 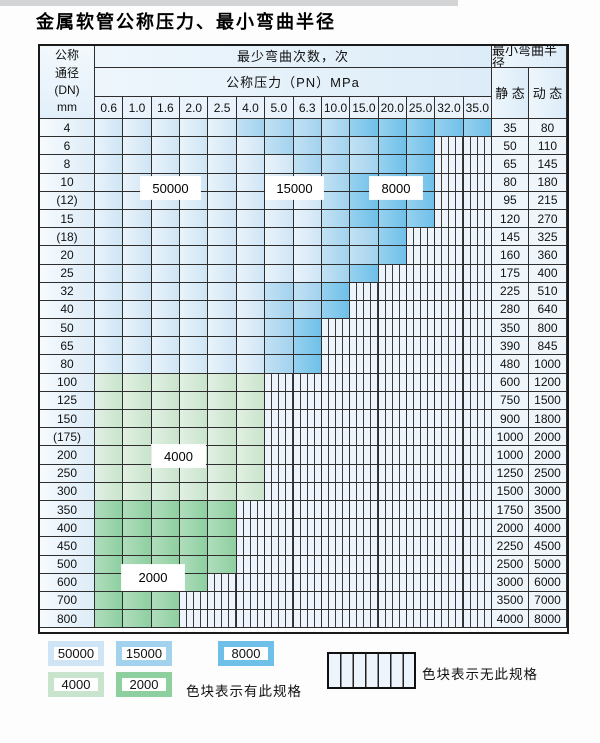 I want to click on dn-cell: 8, so click(x=67, y=164).